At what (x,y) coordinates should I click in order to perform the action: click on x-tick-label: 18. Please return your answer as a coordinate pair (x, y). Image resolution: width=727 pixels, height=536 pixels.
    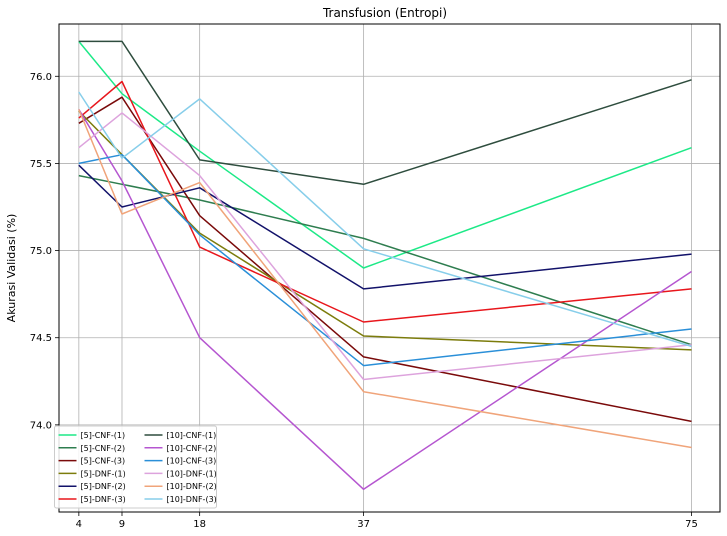
    Looking at the image, I should click on (199, 524).